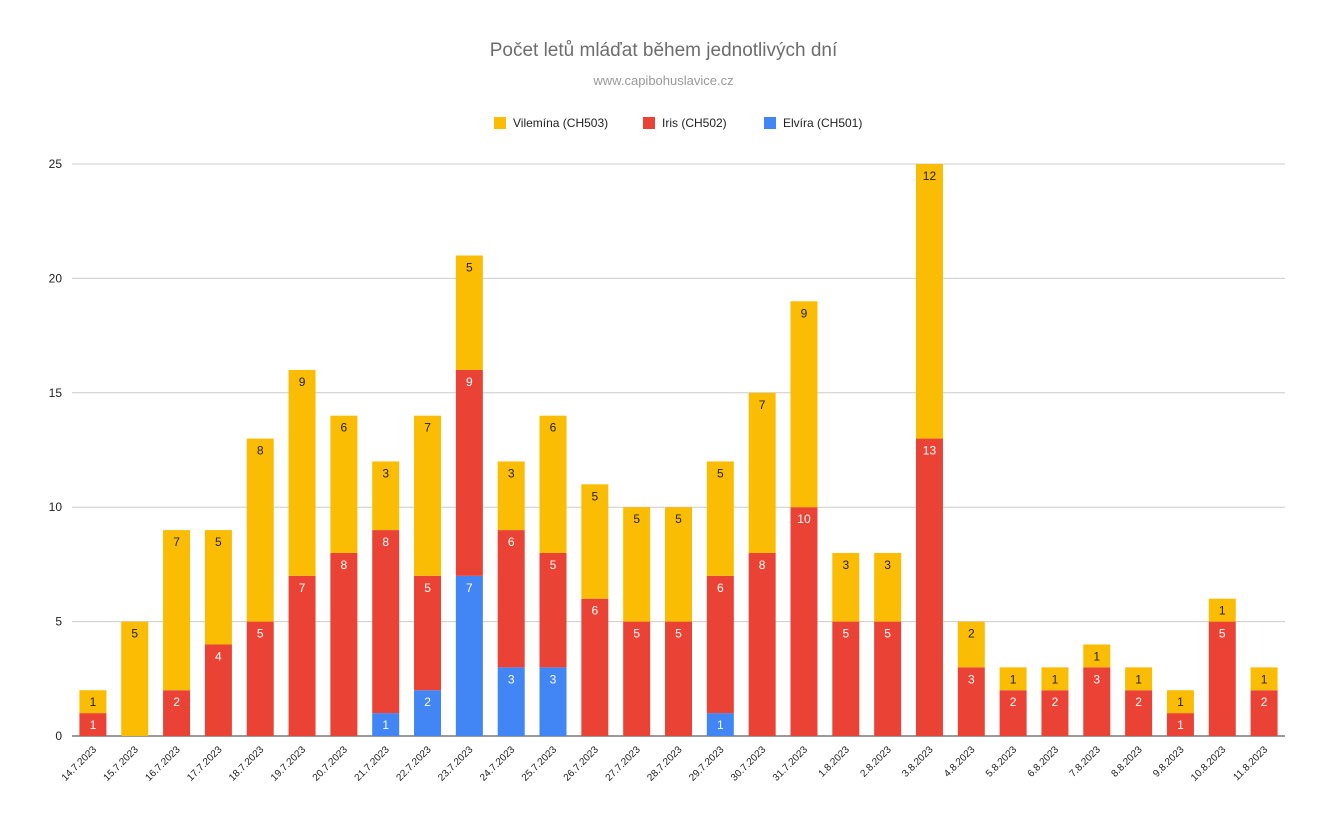 The image size is (1327, 821). What do you see at coordinates (707, 764) in the screenshot?
I see `x-tick-label: 29.7.2023` at bounding box center [707, 764].